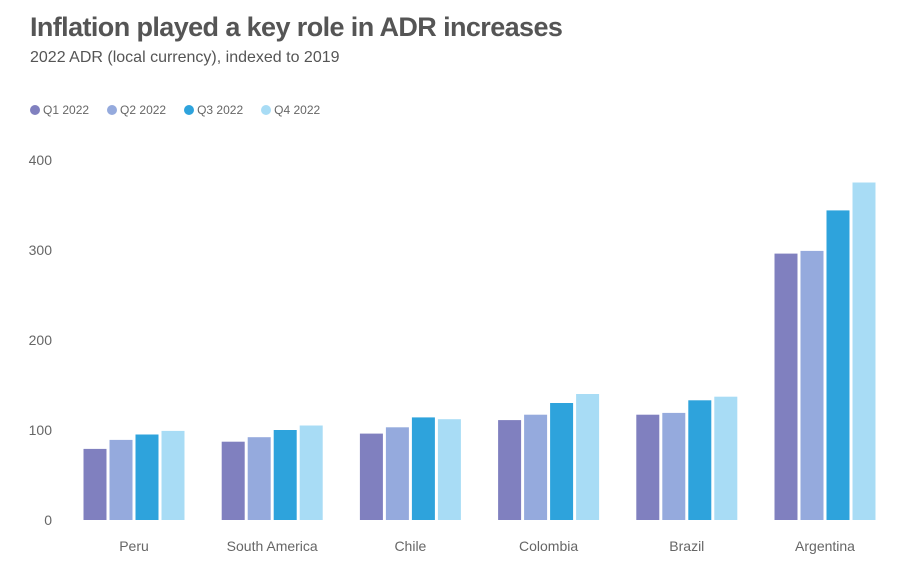  I want to click on legend-label-q1: Q1 2022, so click(66, 110).